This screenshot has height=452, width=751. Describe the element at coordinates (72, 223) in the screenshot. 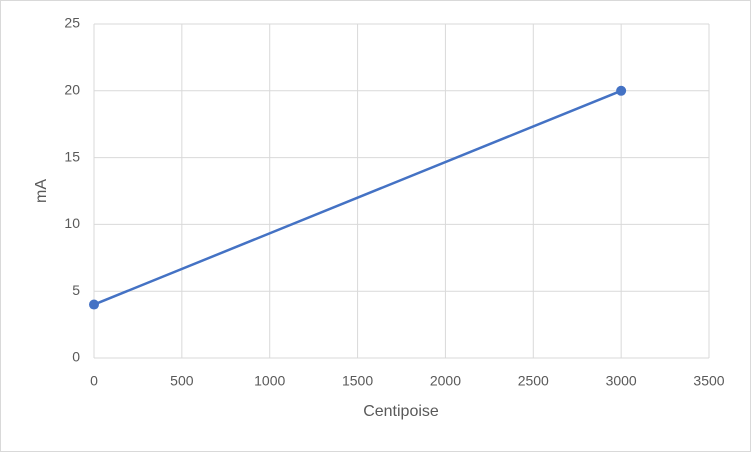

I see `y-tick-label: 10` at that location.